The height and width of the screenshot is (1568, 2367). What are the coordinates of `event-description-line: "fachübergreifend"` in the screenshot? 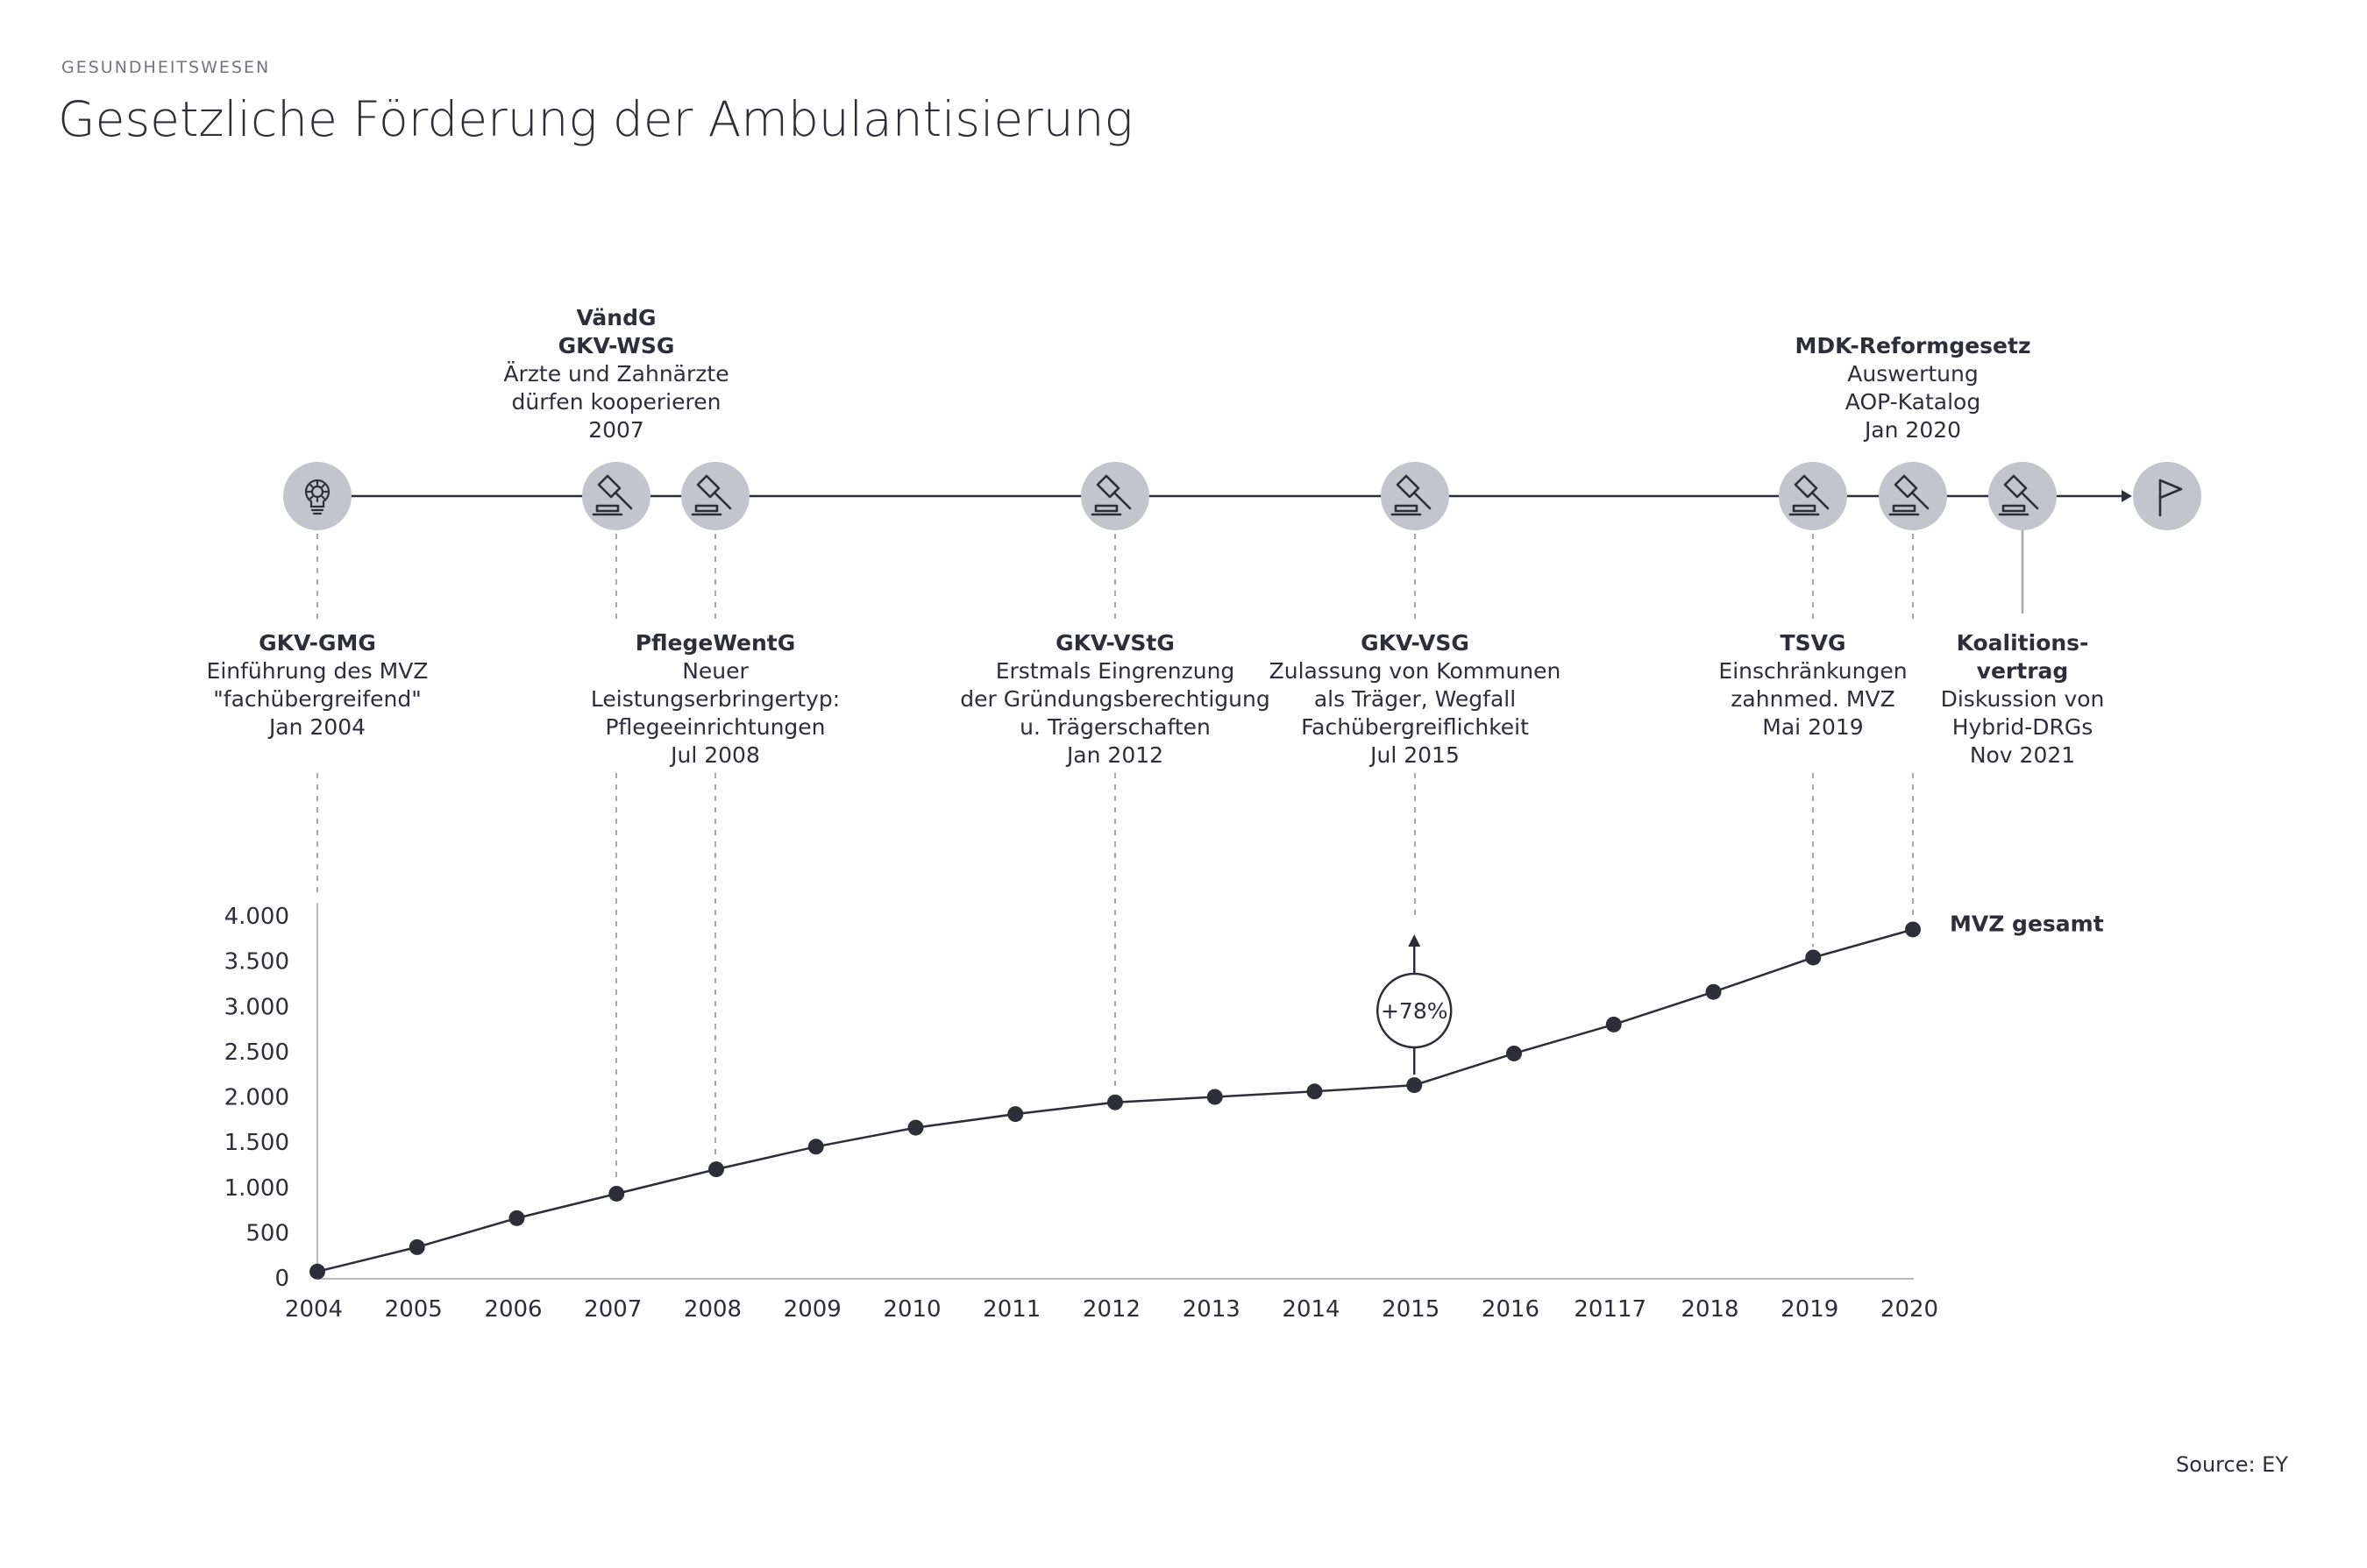 It's located at (317, 699).